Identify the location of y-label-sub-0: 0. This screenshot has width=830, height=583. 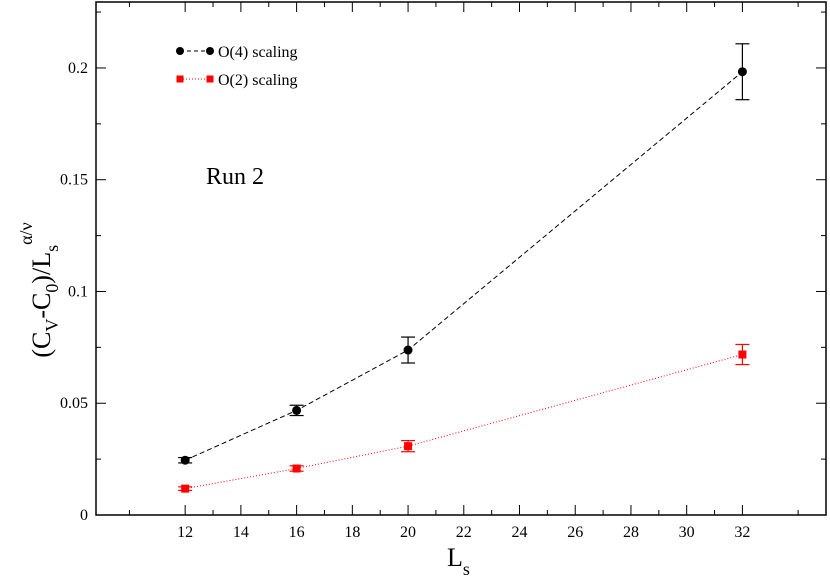
(52, 288).